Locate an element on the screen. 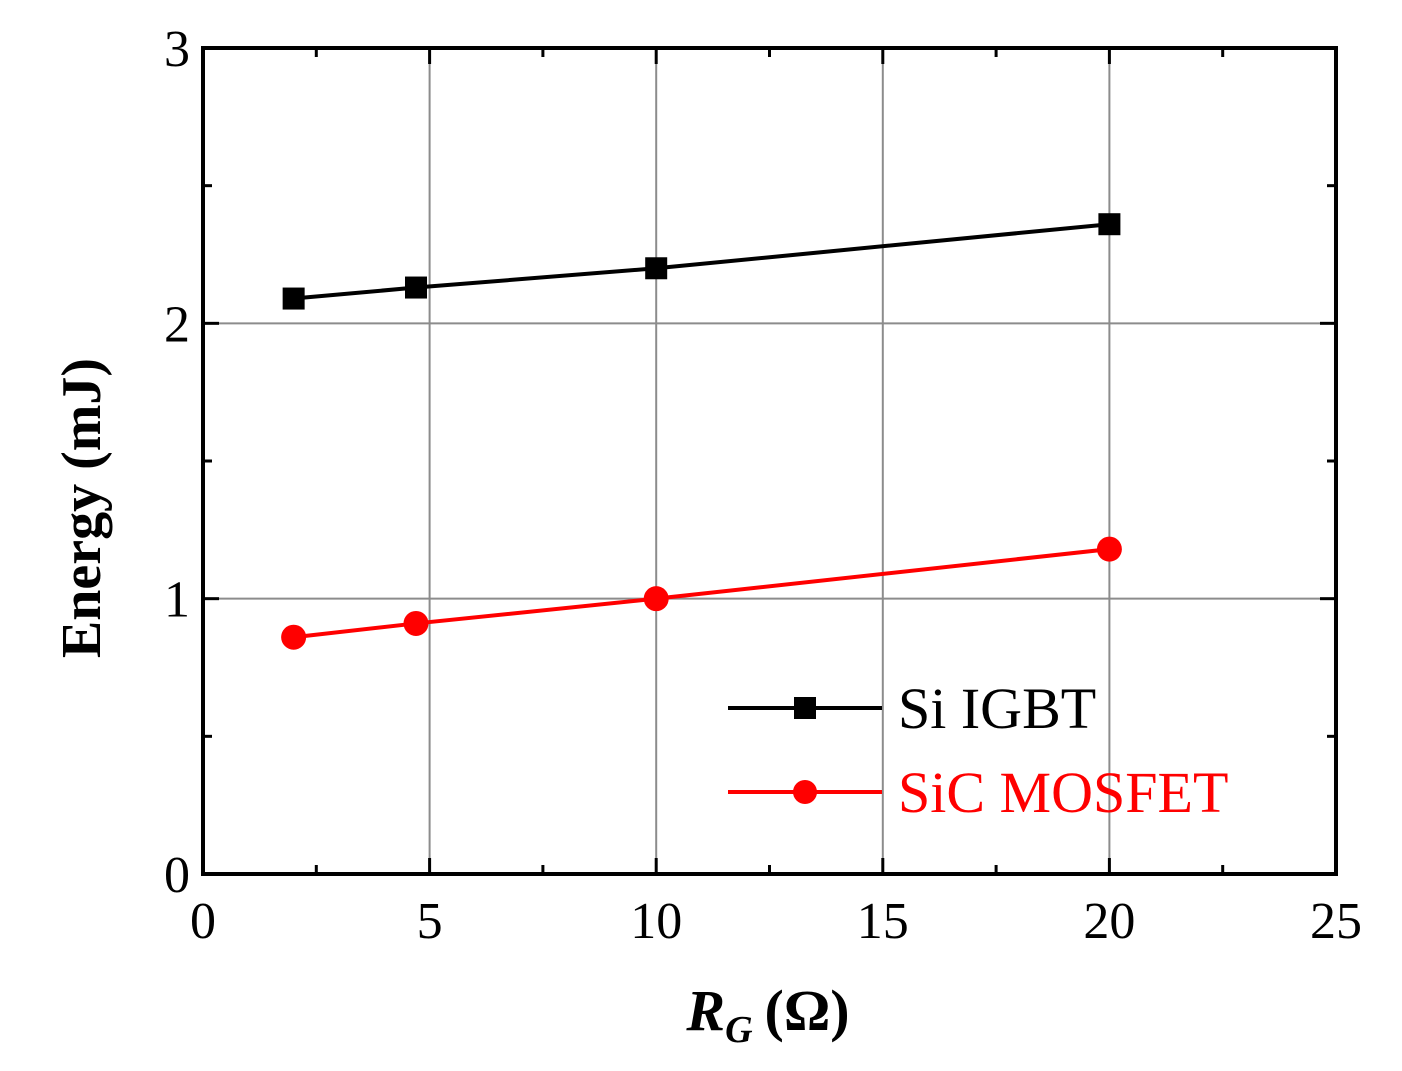 The width and height of the screenshot is (1402, 1071). legend-label-sic-mosfet: SiC MOSFET is located at coordinates (1063, 792).